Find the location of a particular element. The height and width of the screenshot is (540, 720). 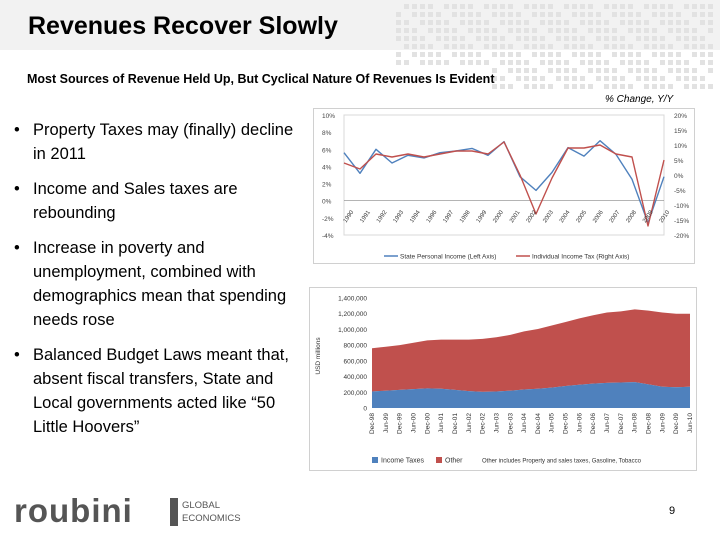

y-tick-label: 400,000 is located at coordinates (356, 377).